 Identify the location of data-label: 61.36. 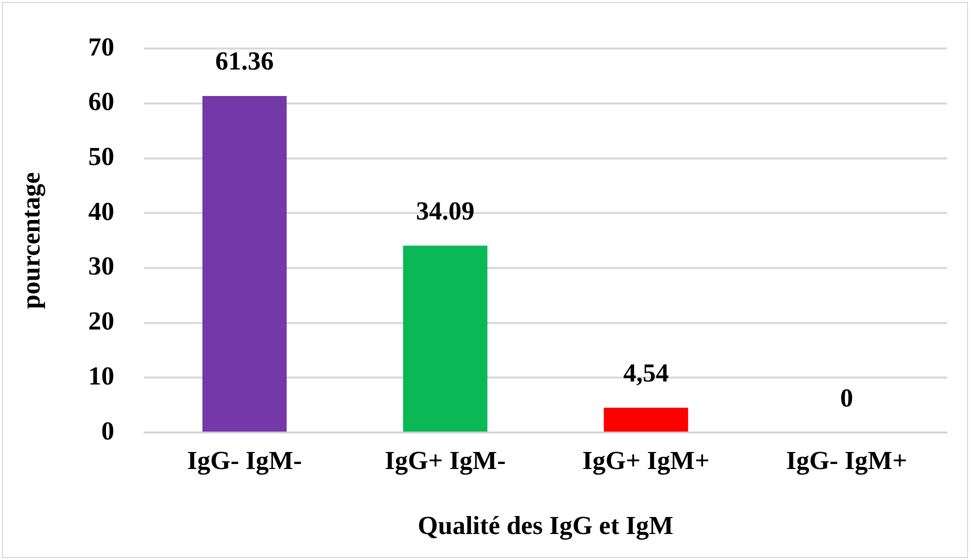
(244, 61).